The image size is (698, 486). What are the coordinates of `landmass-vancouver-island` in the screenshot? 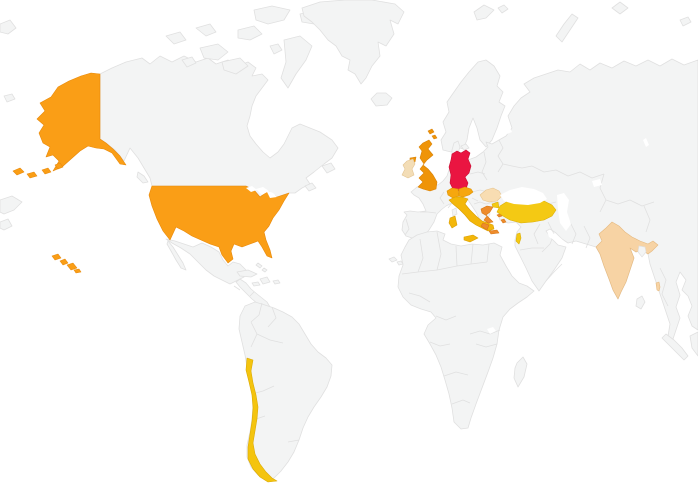 It's located at (142, 177).